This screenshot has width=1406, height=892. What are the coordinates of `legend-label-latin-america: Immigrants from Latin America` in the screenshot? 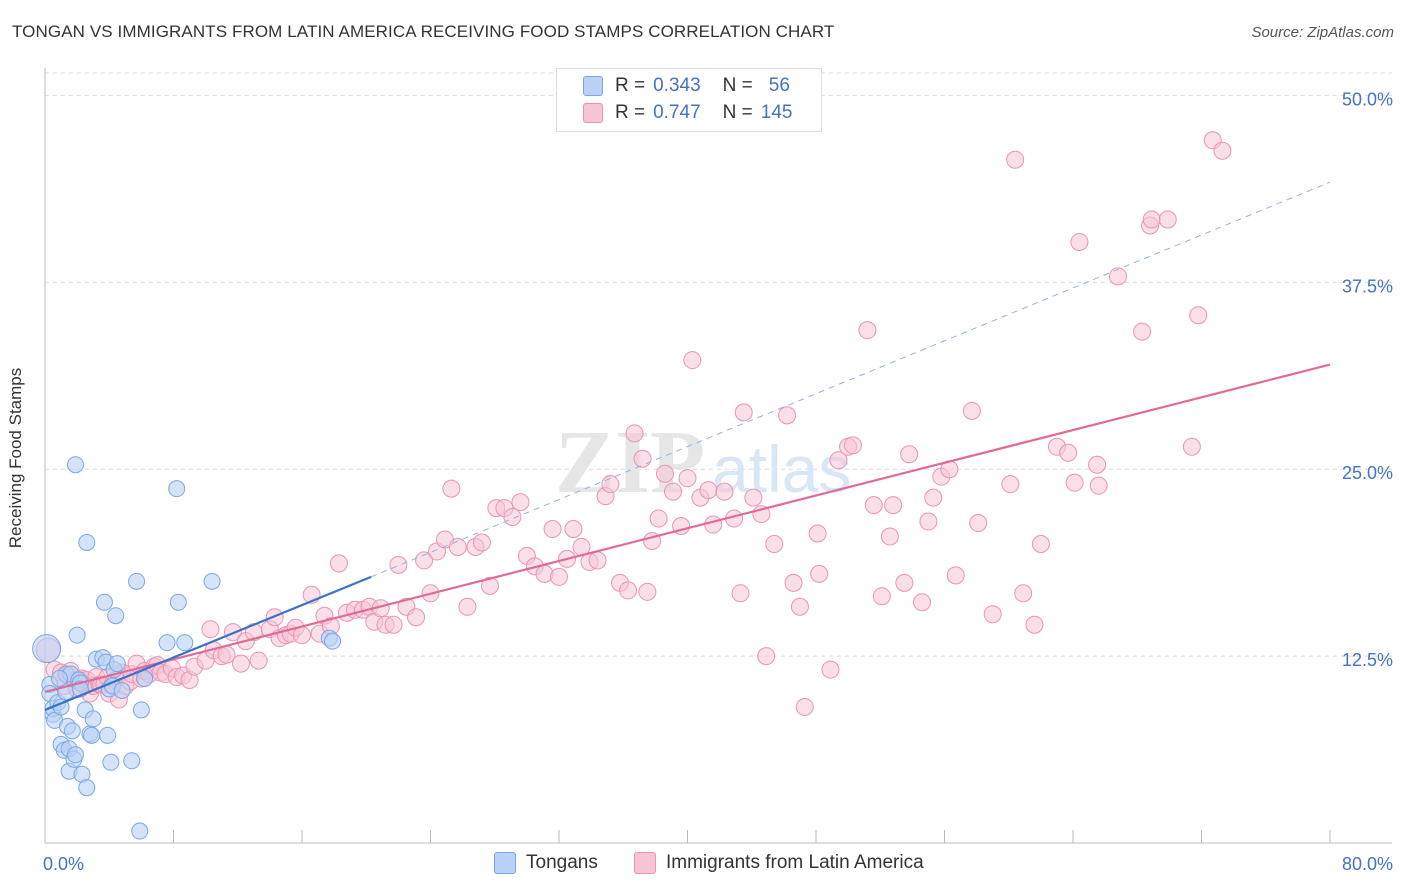 It's located at (795, 862).